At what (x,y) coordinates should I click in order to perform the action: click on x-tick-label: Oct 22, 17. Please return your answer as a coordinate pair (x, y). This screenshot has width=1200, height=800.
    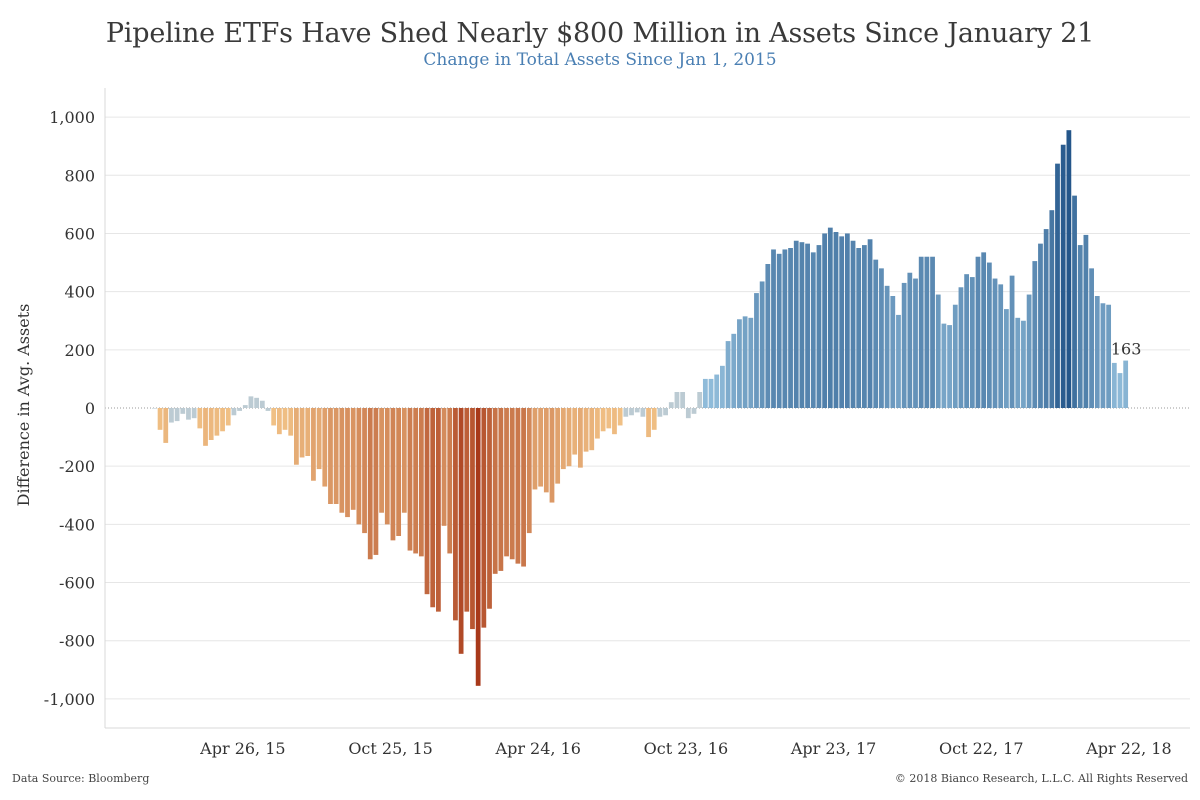
    Looking at the image, I should click on (981, 748).